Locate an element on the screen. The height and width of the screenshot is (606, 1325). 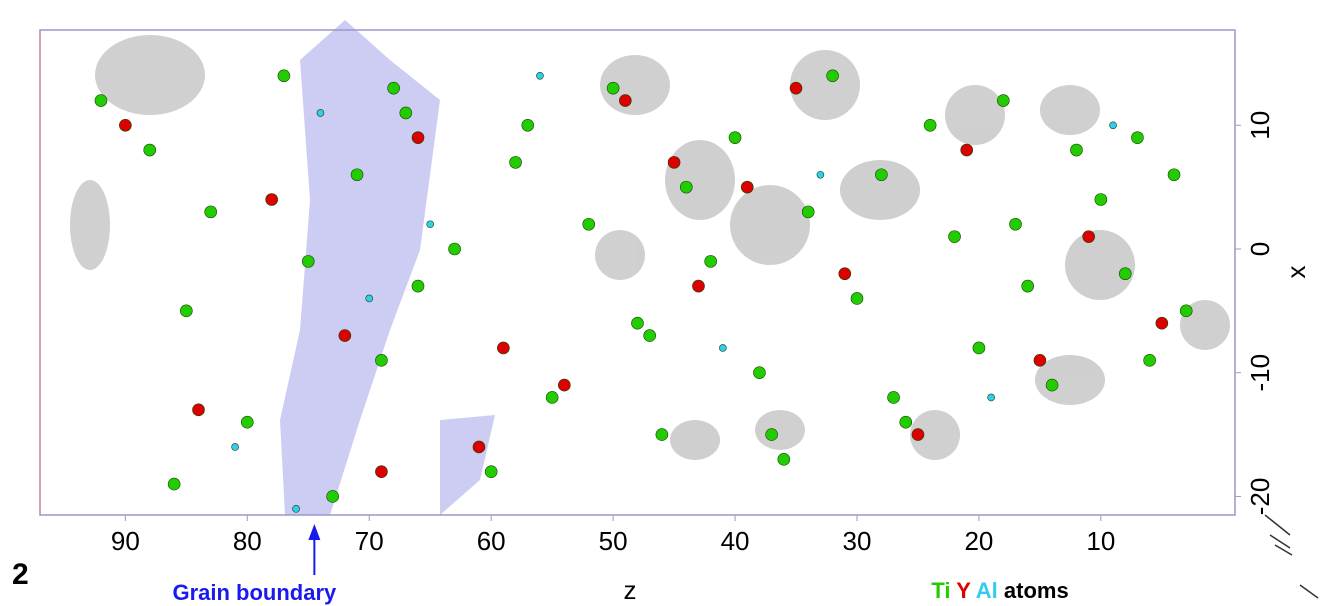
legend-entry: Y is located at coordinates (963, 590).